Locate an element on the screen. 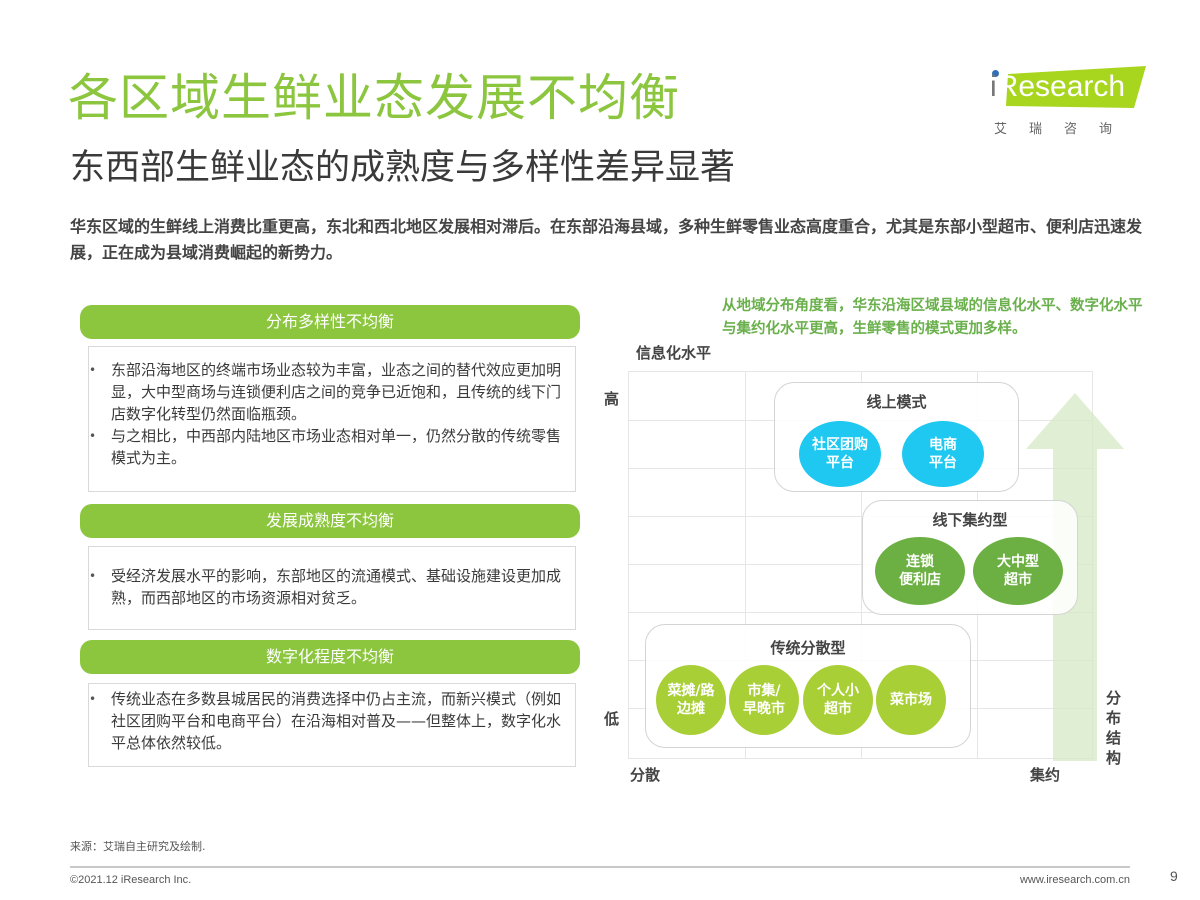 The height and width of the screenshot is (900, 1200). iresearch-logo: iResearch 艾瑞咨询 is located at coordinates (1066, 102).